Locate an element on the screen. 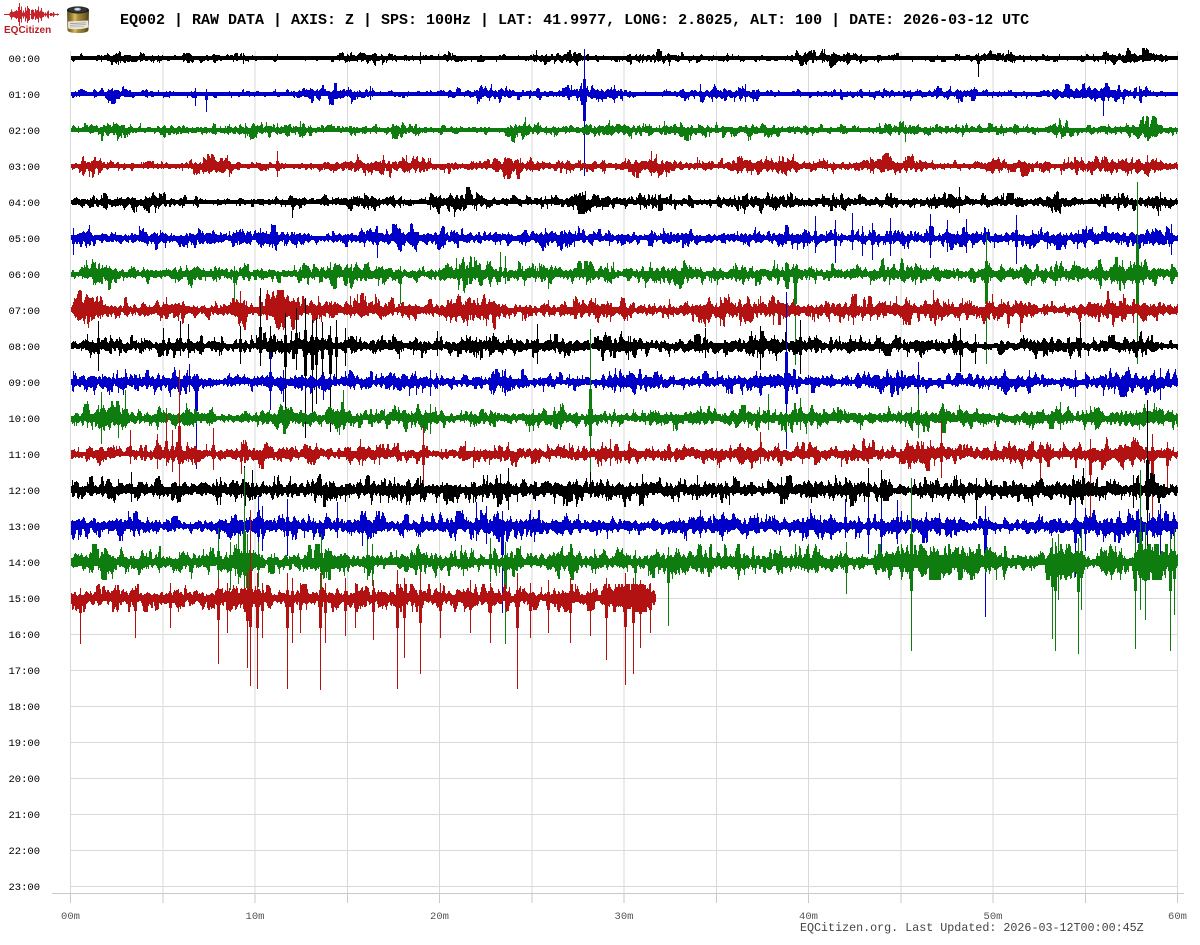  svg-text: 11:00 is located at coordinates (24, 456).